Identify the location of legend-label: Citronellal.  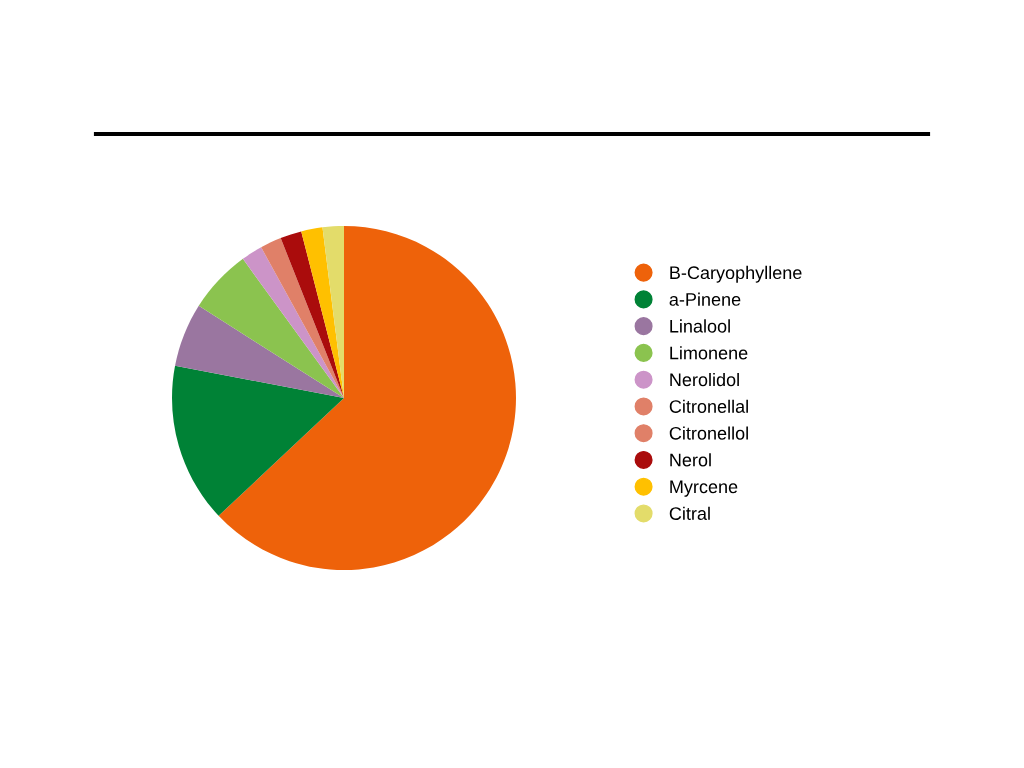
(708, 406).